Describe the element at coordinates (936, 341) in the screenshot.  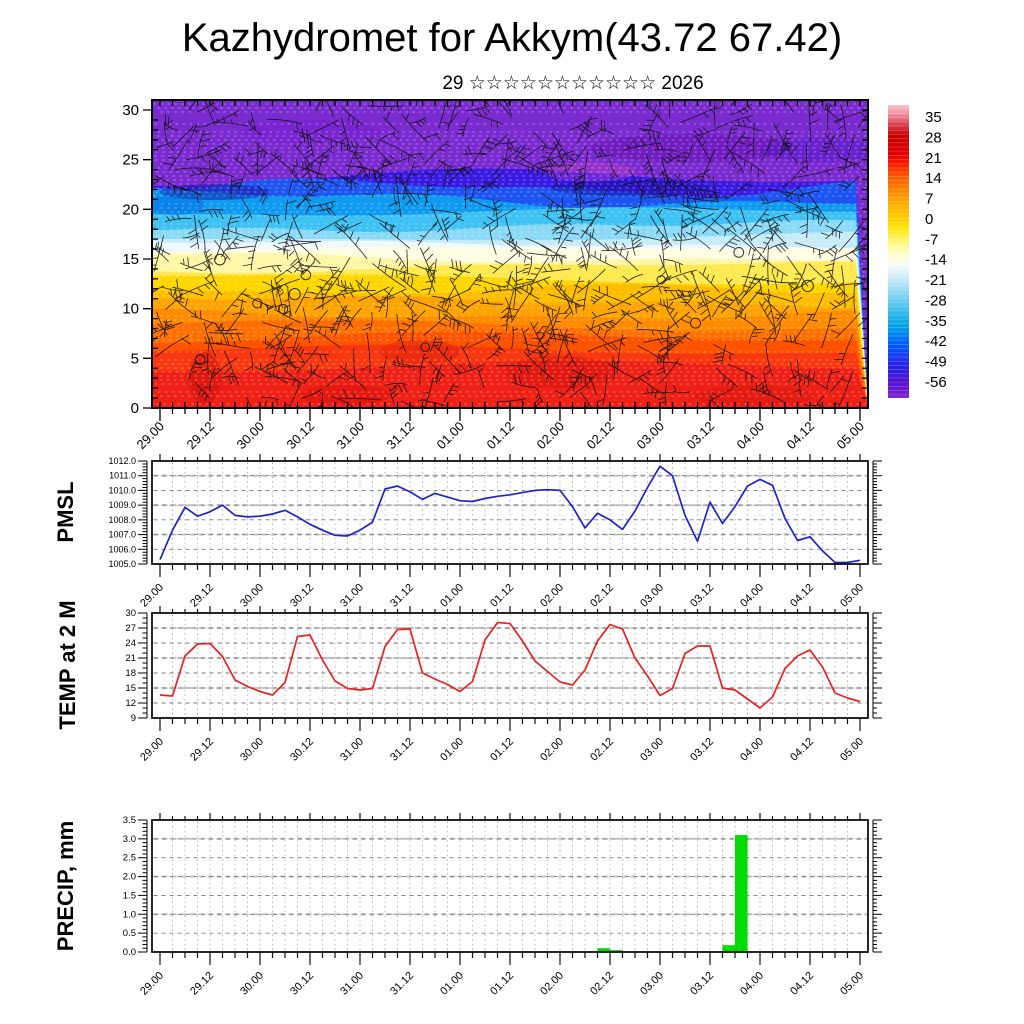
I see `svg-text: -42` at that location.